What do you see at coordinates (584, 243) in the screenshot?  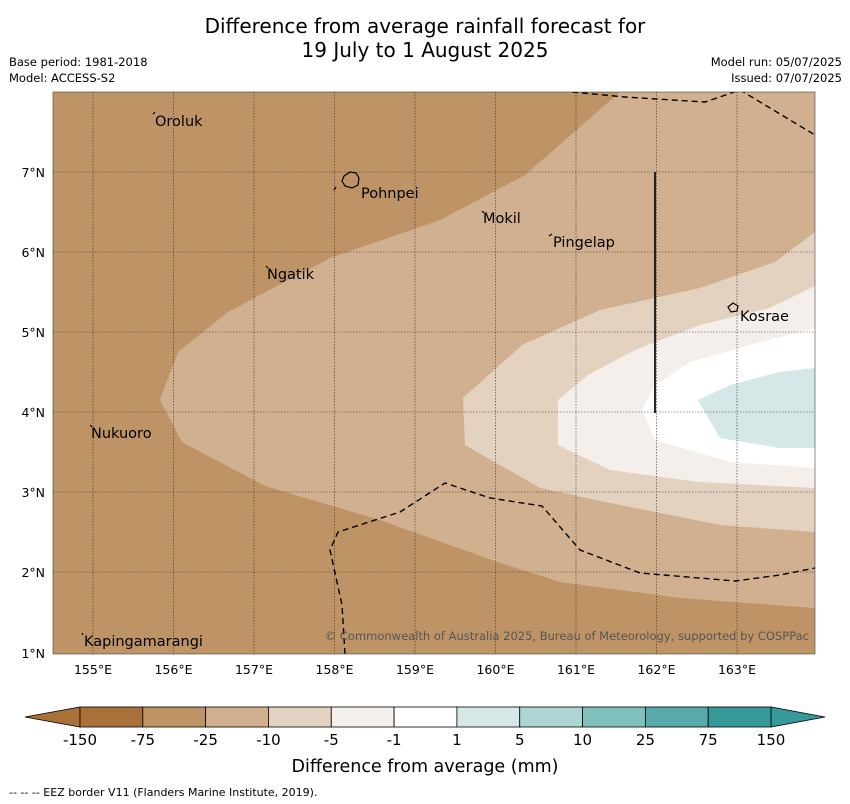 I see `label-pingelap: Pingelap` at bounding box center [584, 243].